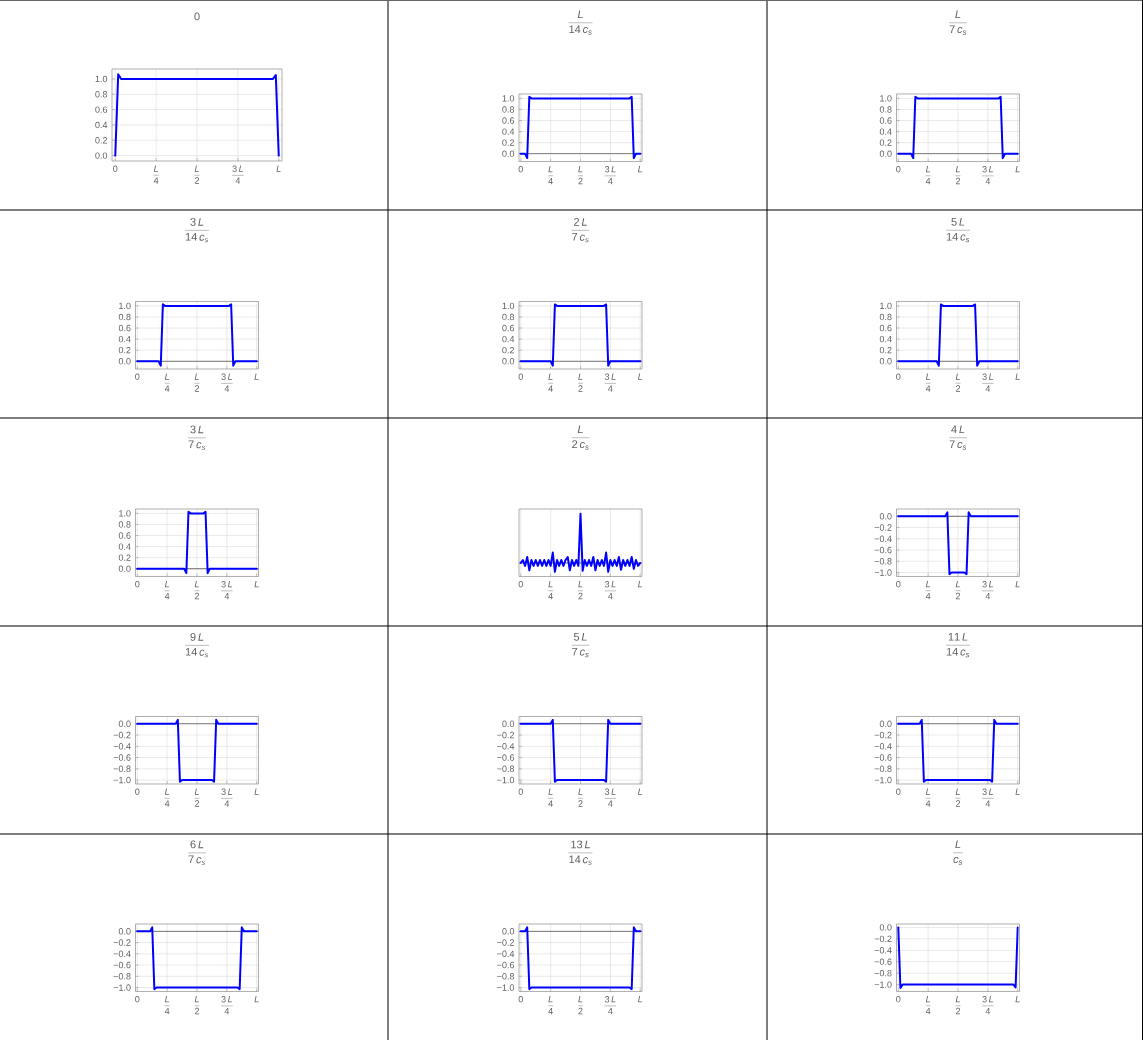  What do you see at coordinates (958, 230) in the screenshot?
I see `chart-title: $\frac{5\,L}{14\,c_{s}}$` at bounding box center [958, 230].